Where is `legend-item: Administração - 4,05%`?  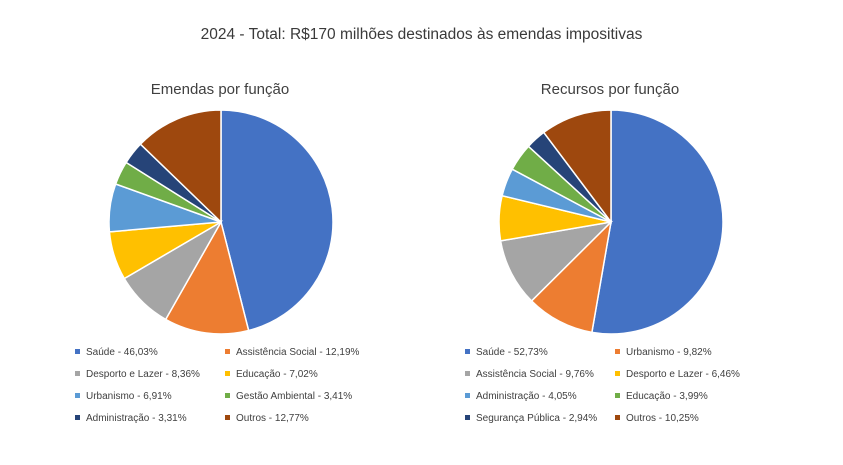
legend-item: Administração - 4,05% is located at coordinates (521, 396).